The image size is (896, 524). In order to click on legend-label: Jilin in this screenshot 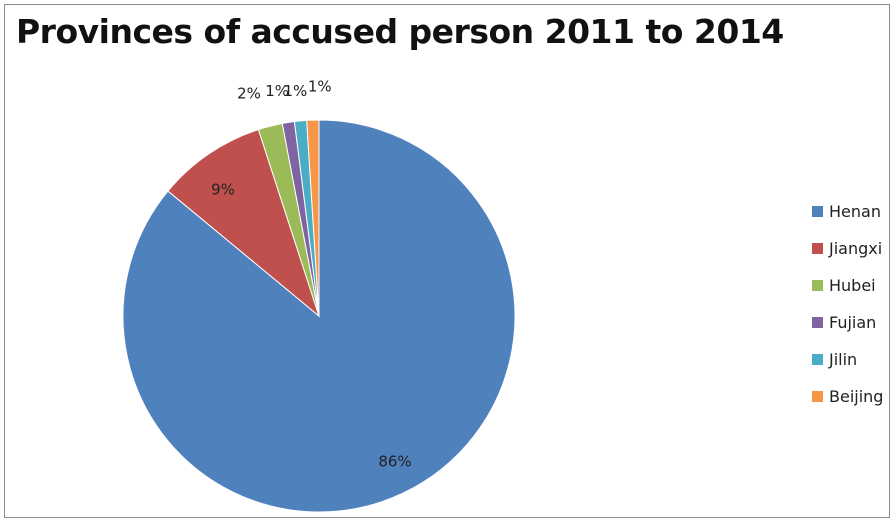, I will do `click(843, 359)`.